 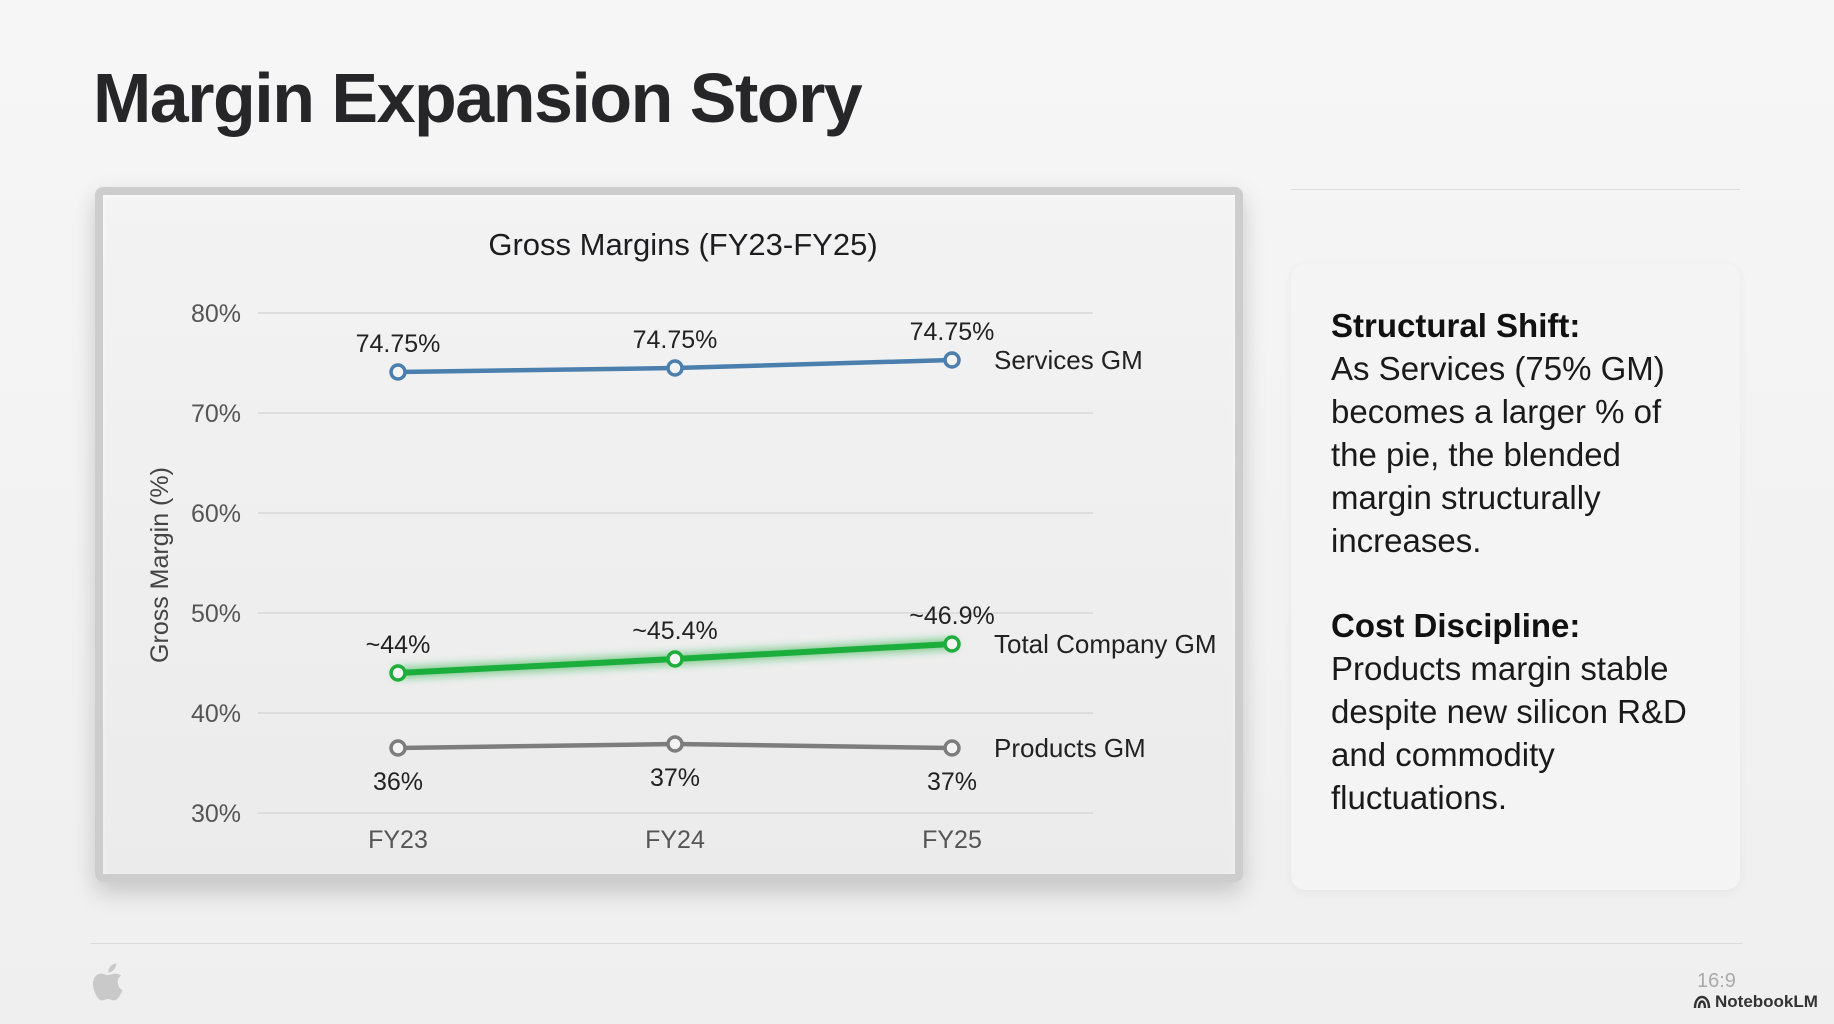 I want to click on chart-title: Gross Margins (FY23-FY25), so click(x=682, y=244).